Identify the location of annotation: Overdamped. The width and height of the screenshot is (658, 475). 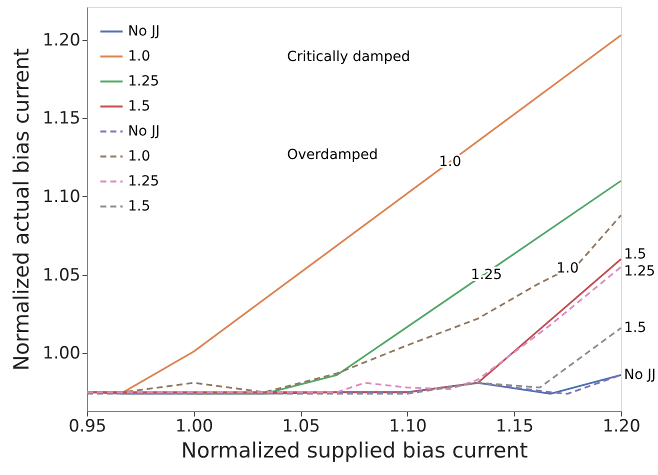
(332, 155).